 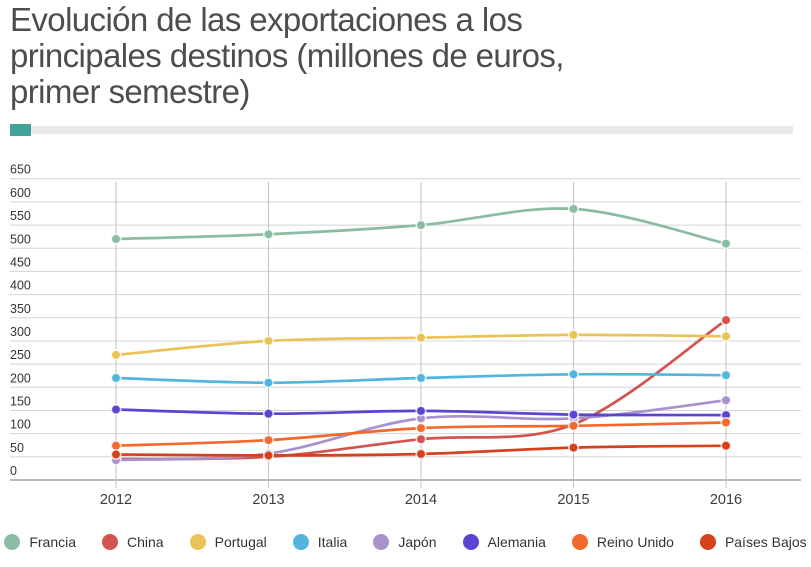 I want to click on data-point-portugal-2013, so click(x=268, y=341).